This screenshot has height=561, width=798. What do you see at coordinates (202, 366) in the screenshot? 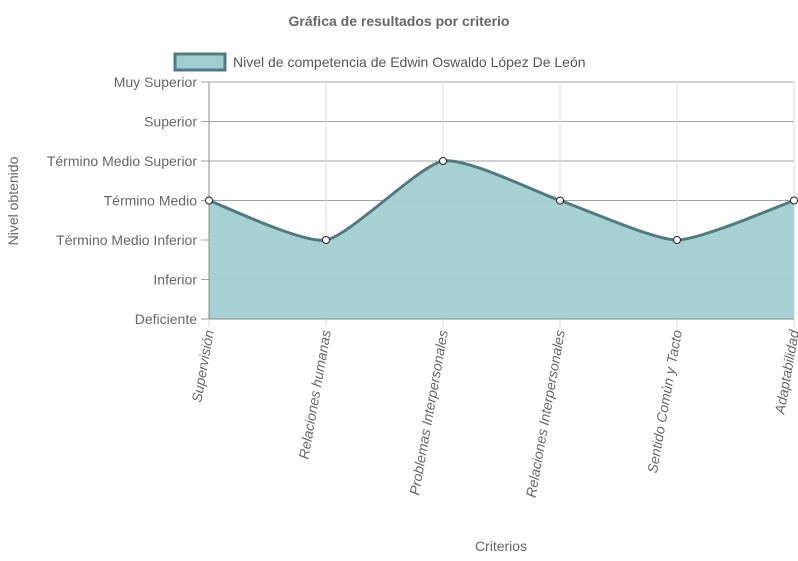
I see `x-tick-label: Supervisión` at bounding box center [202, 366].